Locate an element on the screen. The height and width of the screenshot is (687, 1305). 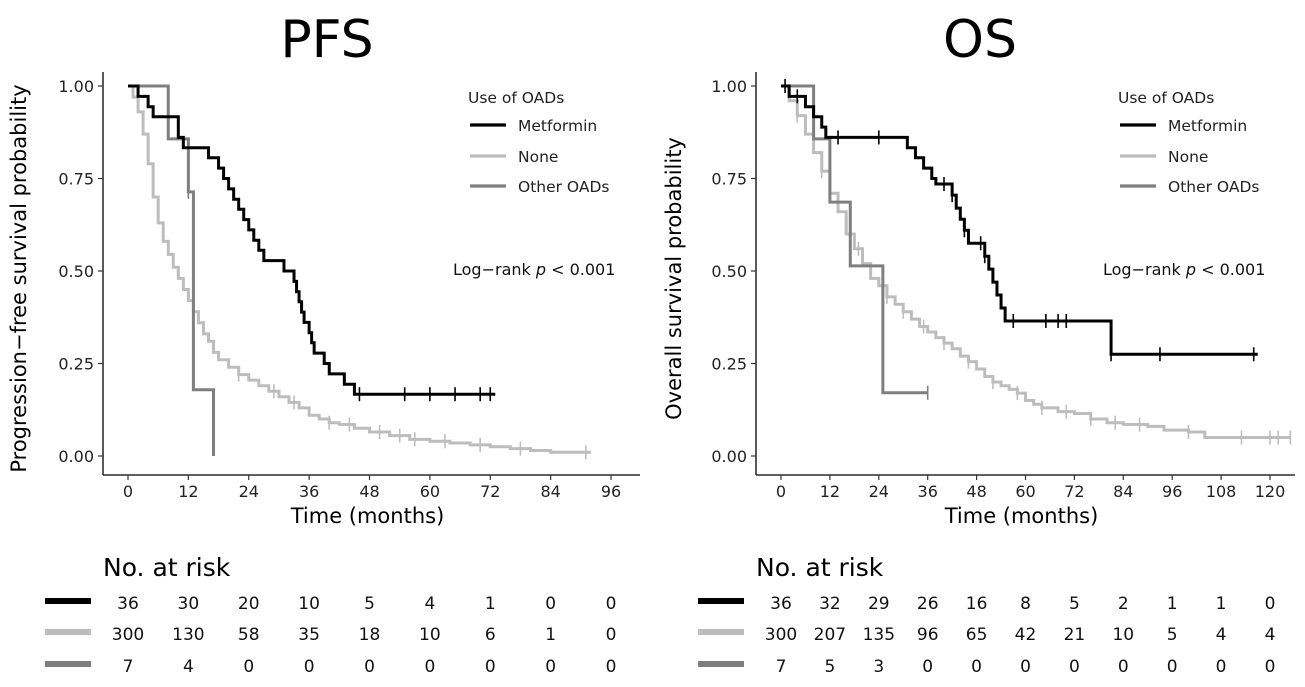
chart-title: PFS is located at coordinates (326, 40).